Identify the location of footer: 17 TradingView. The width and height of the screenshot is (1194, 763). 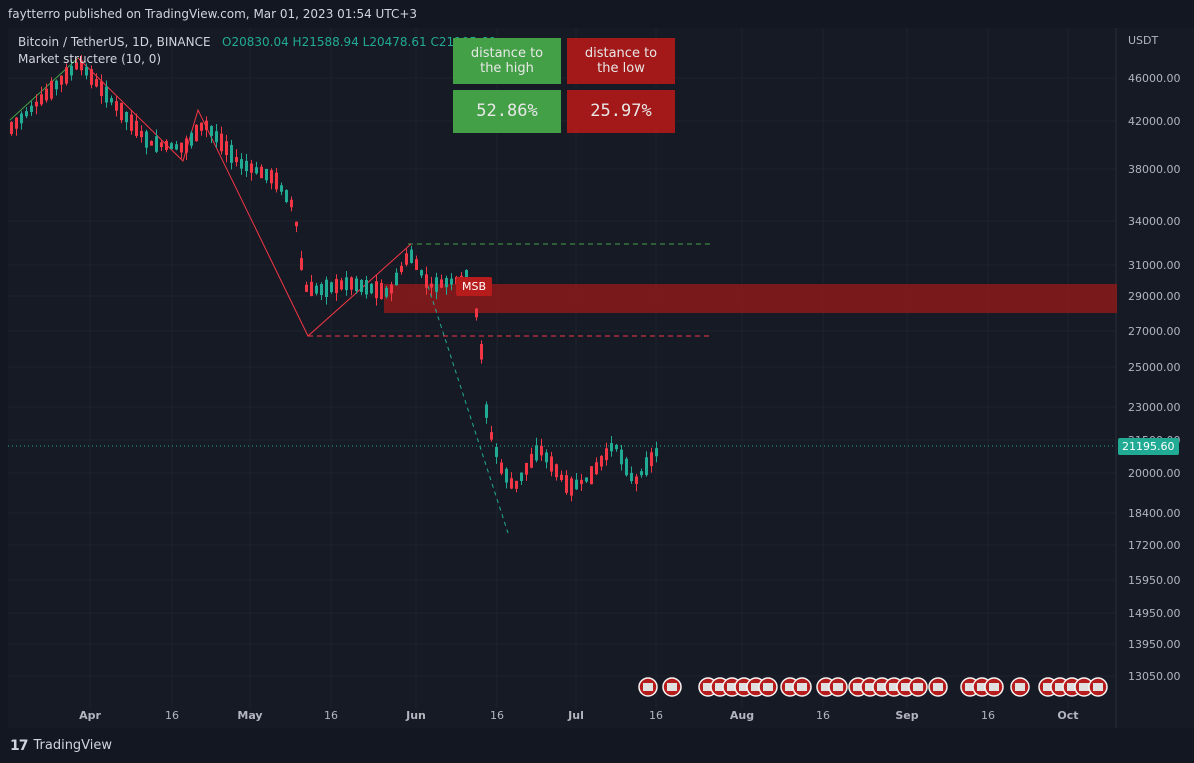
(597, 745).